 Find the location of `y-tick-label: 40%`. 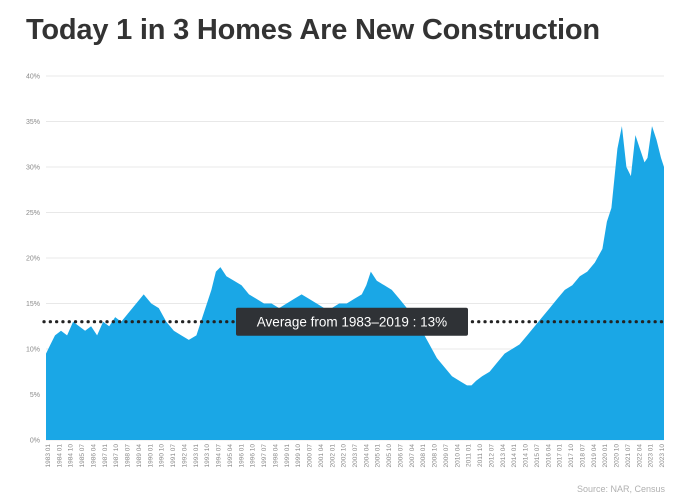

y-tick-label: 40% is located at coordinates (33, 77).